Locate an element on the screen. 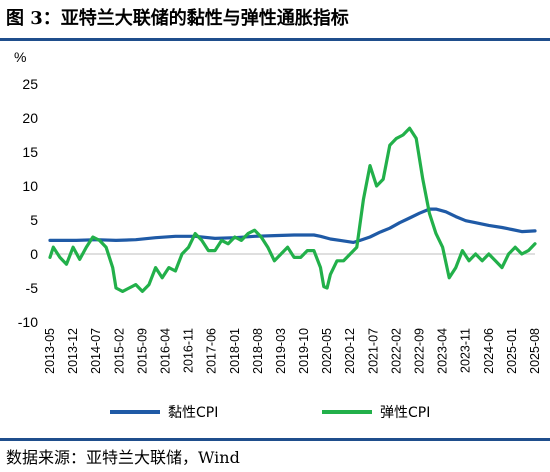  x-tick-label: 2018-01 is located at coordinates (235, 351).